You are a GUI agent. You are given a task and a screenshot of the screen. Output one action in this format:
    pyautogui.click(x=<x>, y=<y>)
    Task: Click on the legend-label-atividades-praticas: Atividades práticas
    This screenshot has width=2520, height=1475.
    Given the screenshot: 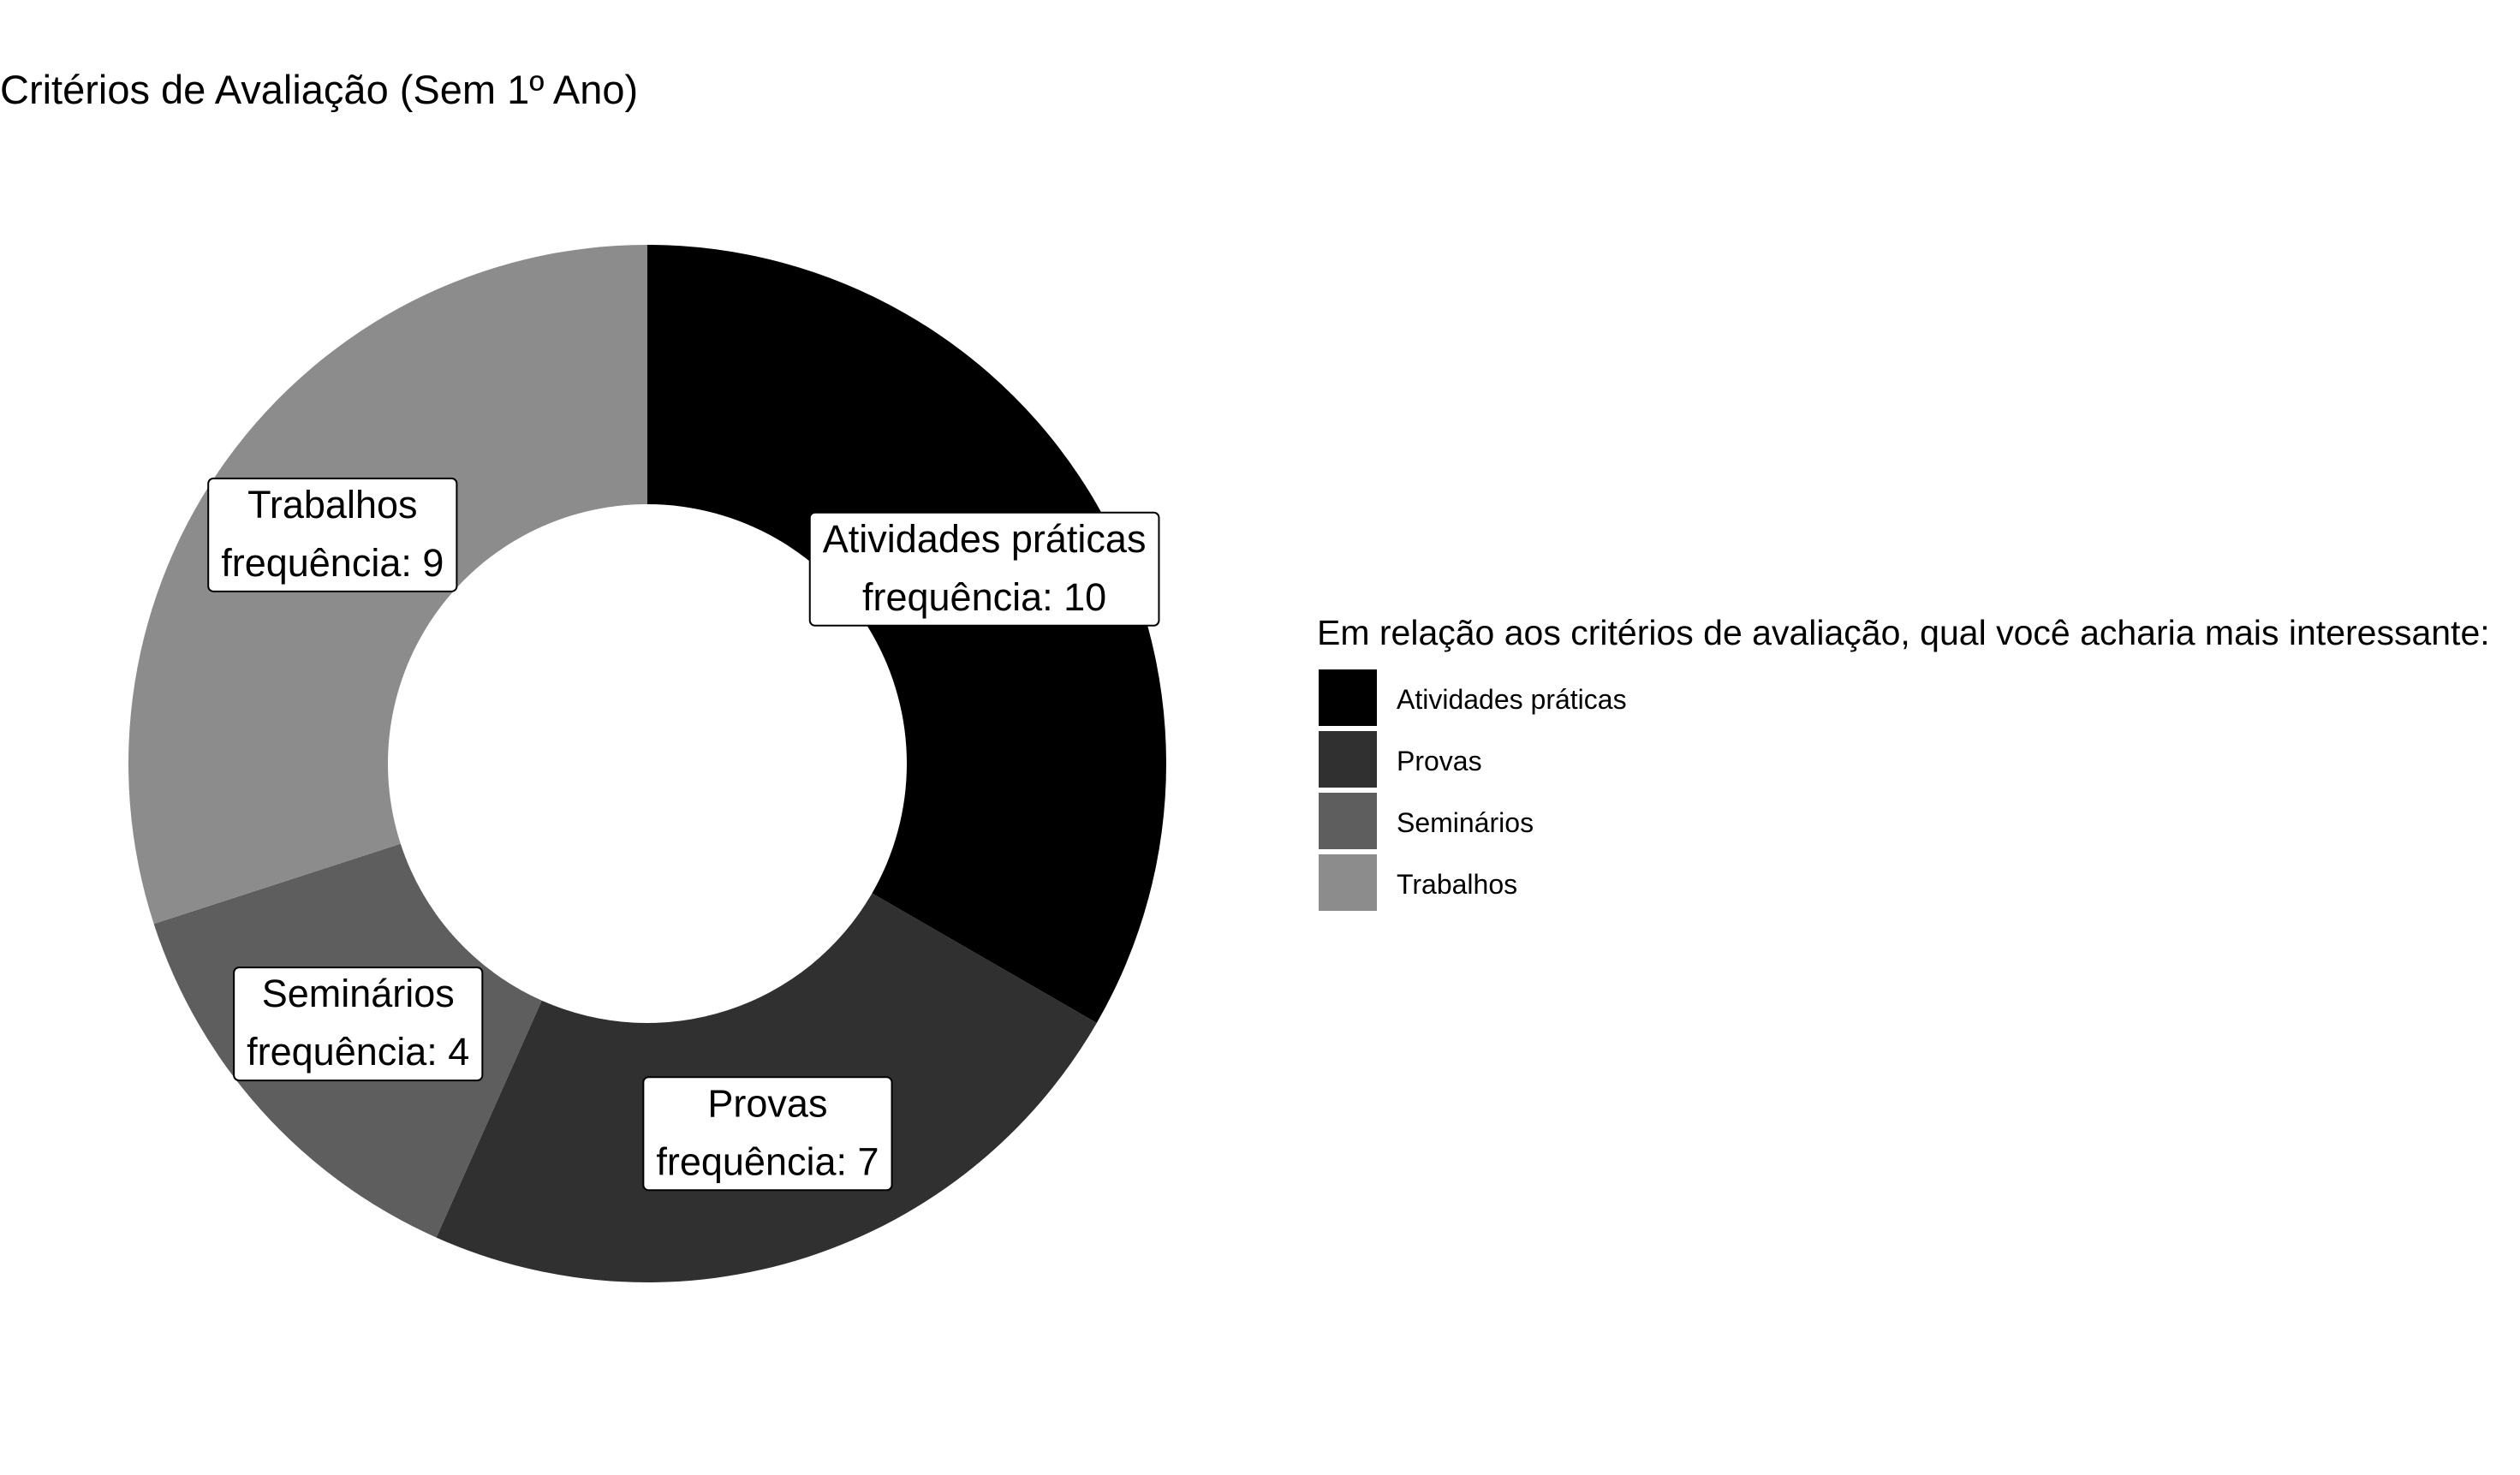 What is the action you would take?
    pyautogui.click(x=1512, y=699)
    